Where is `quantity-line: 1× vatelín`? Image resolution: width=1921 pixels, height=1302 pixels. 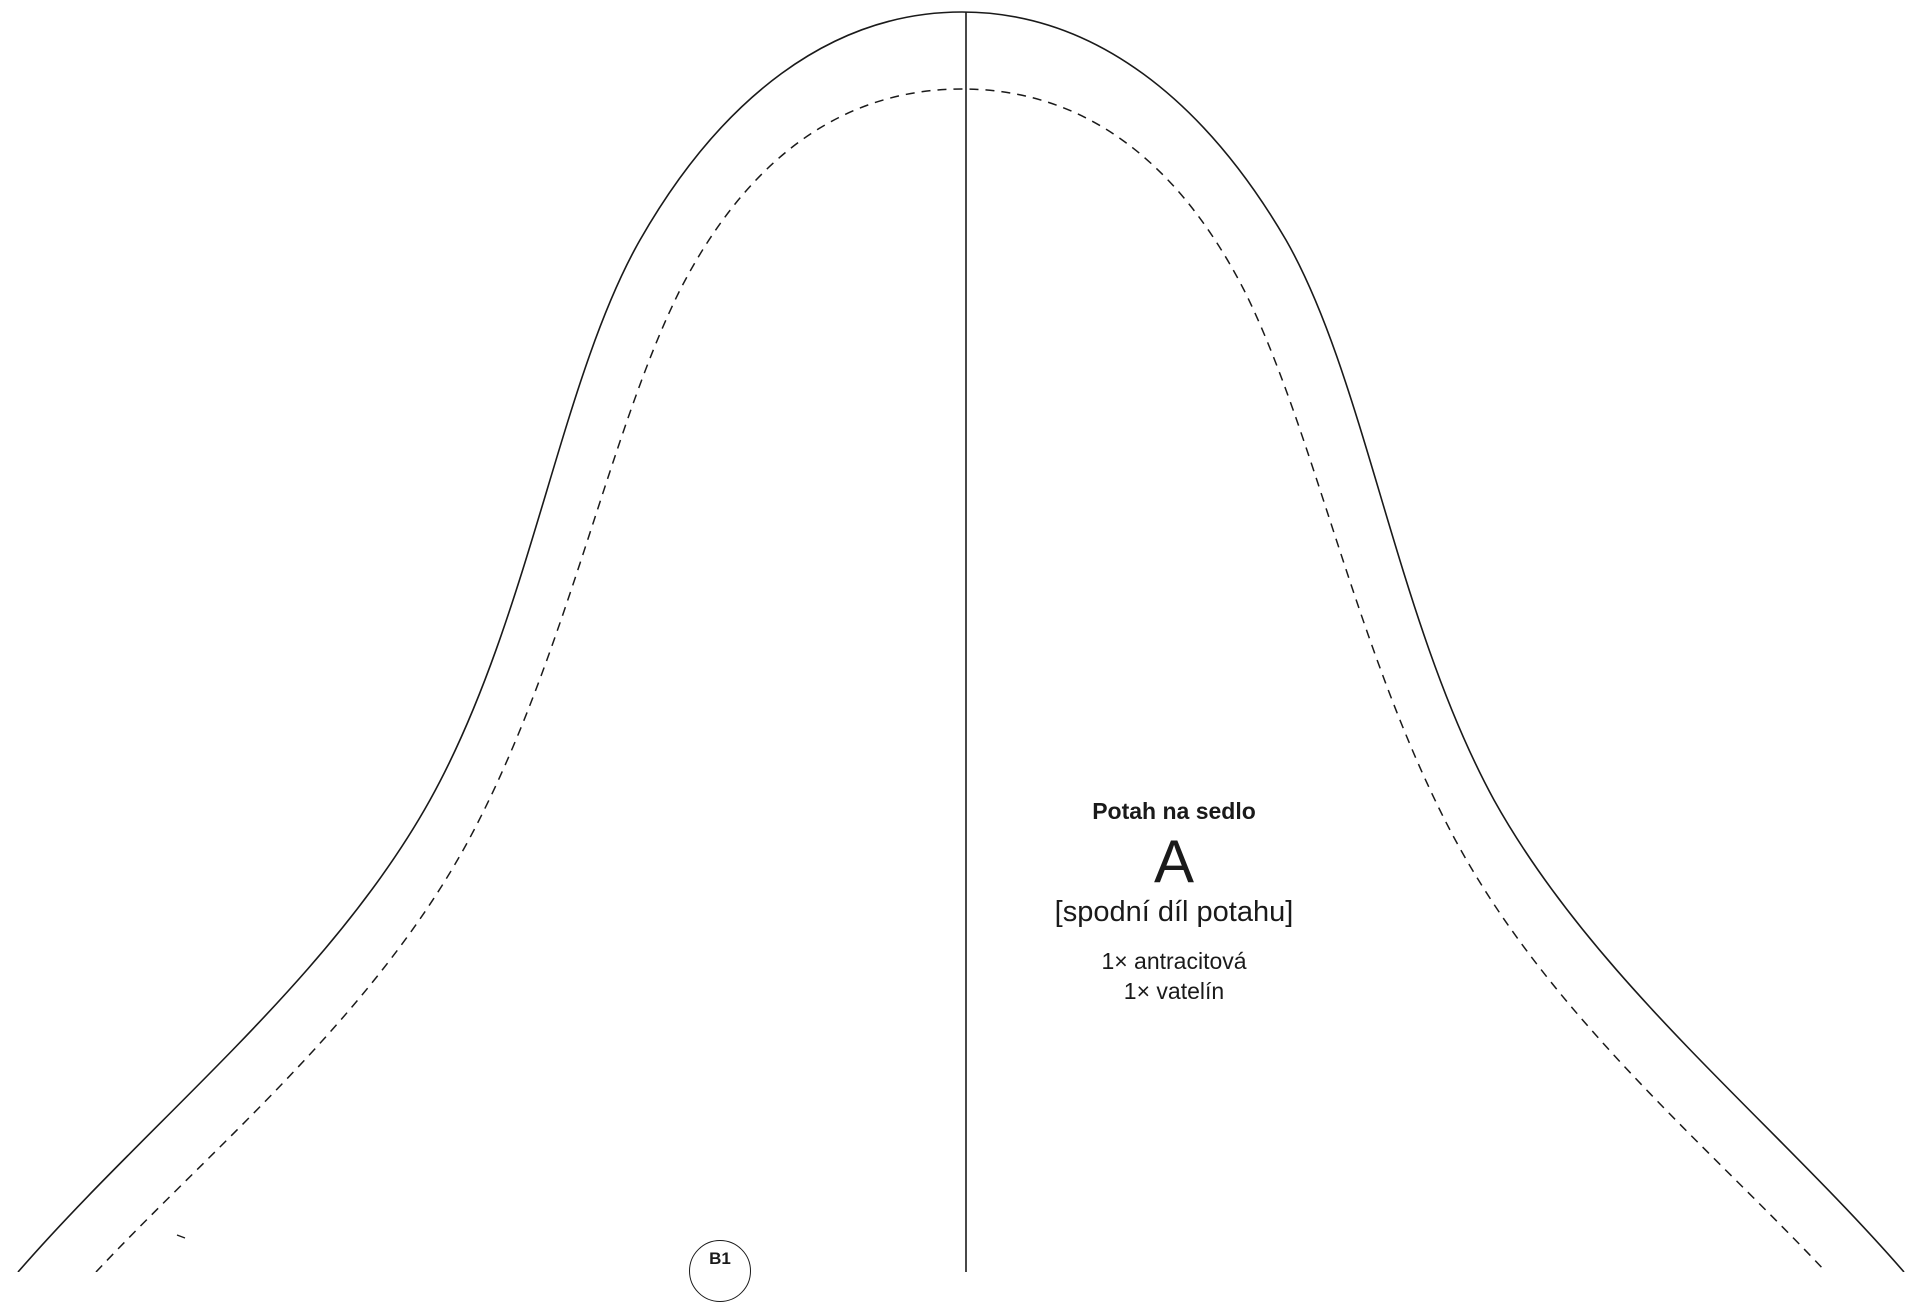
quantity-line: 1× vatelín is located at coordinates (1174, 991).